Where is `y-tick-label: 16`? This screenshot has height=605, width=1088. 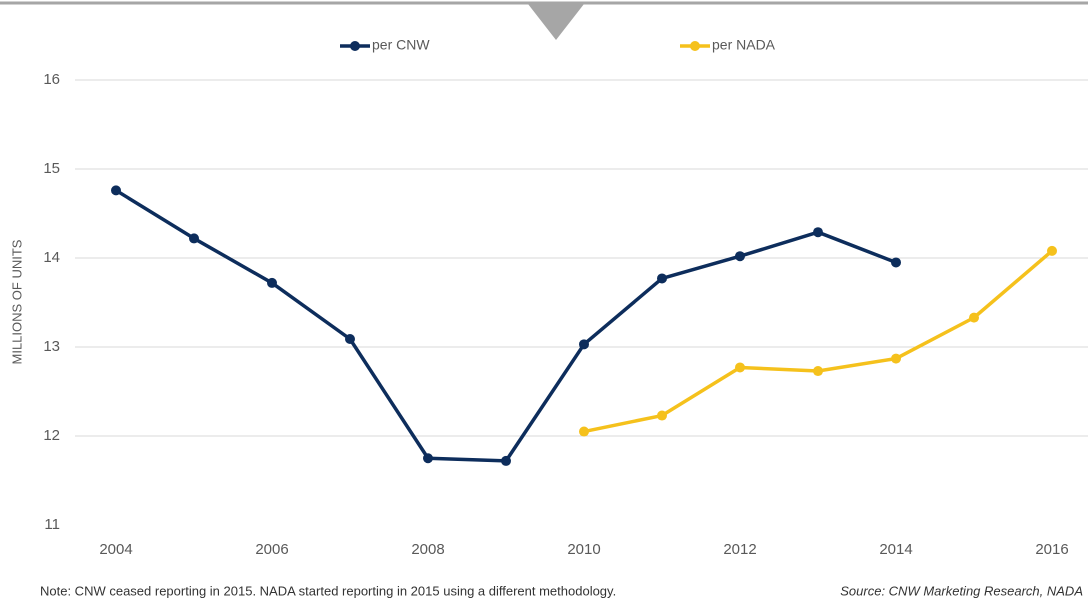 y-tick-label: 16 is located at coordinates (51, 79).